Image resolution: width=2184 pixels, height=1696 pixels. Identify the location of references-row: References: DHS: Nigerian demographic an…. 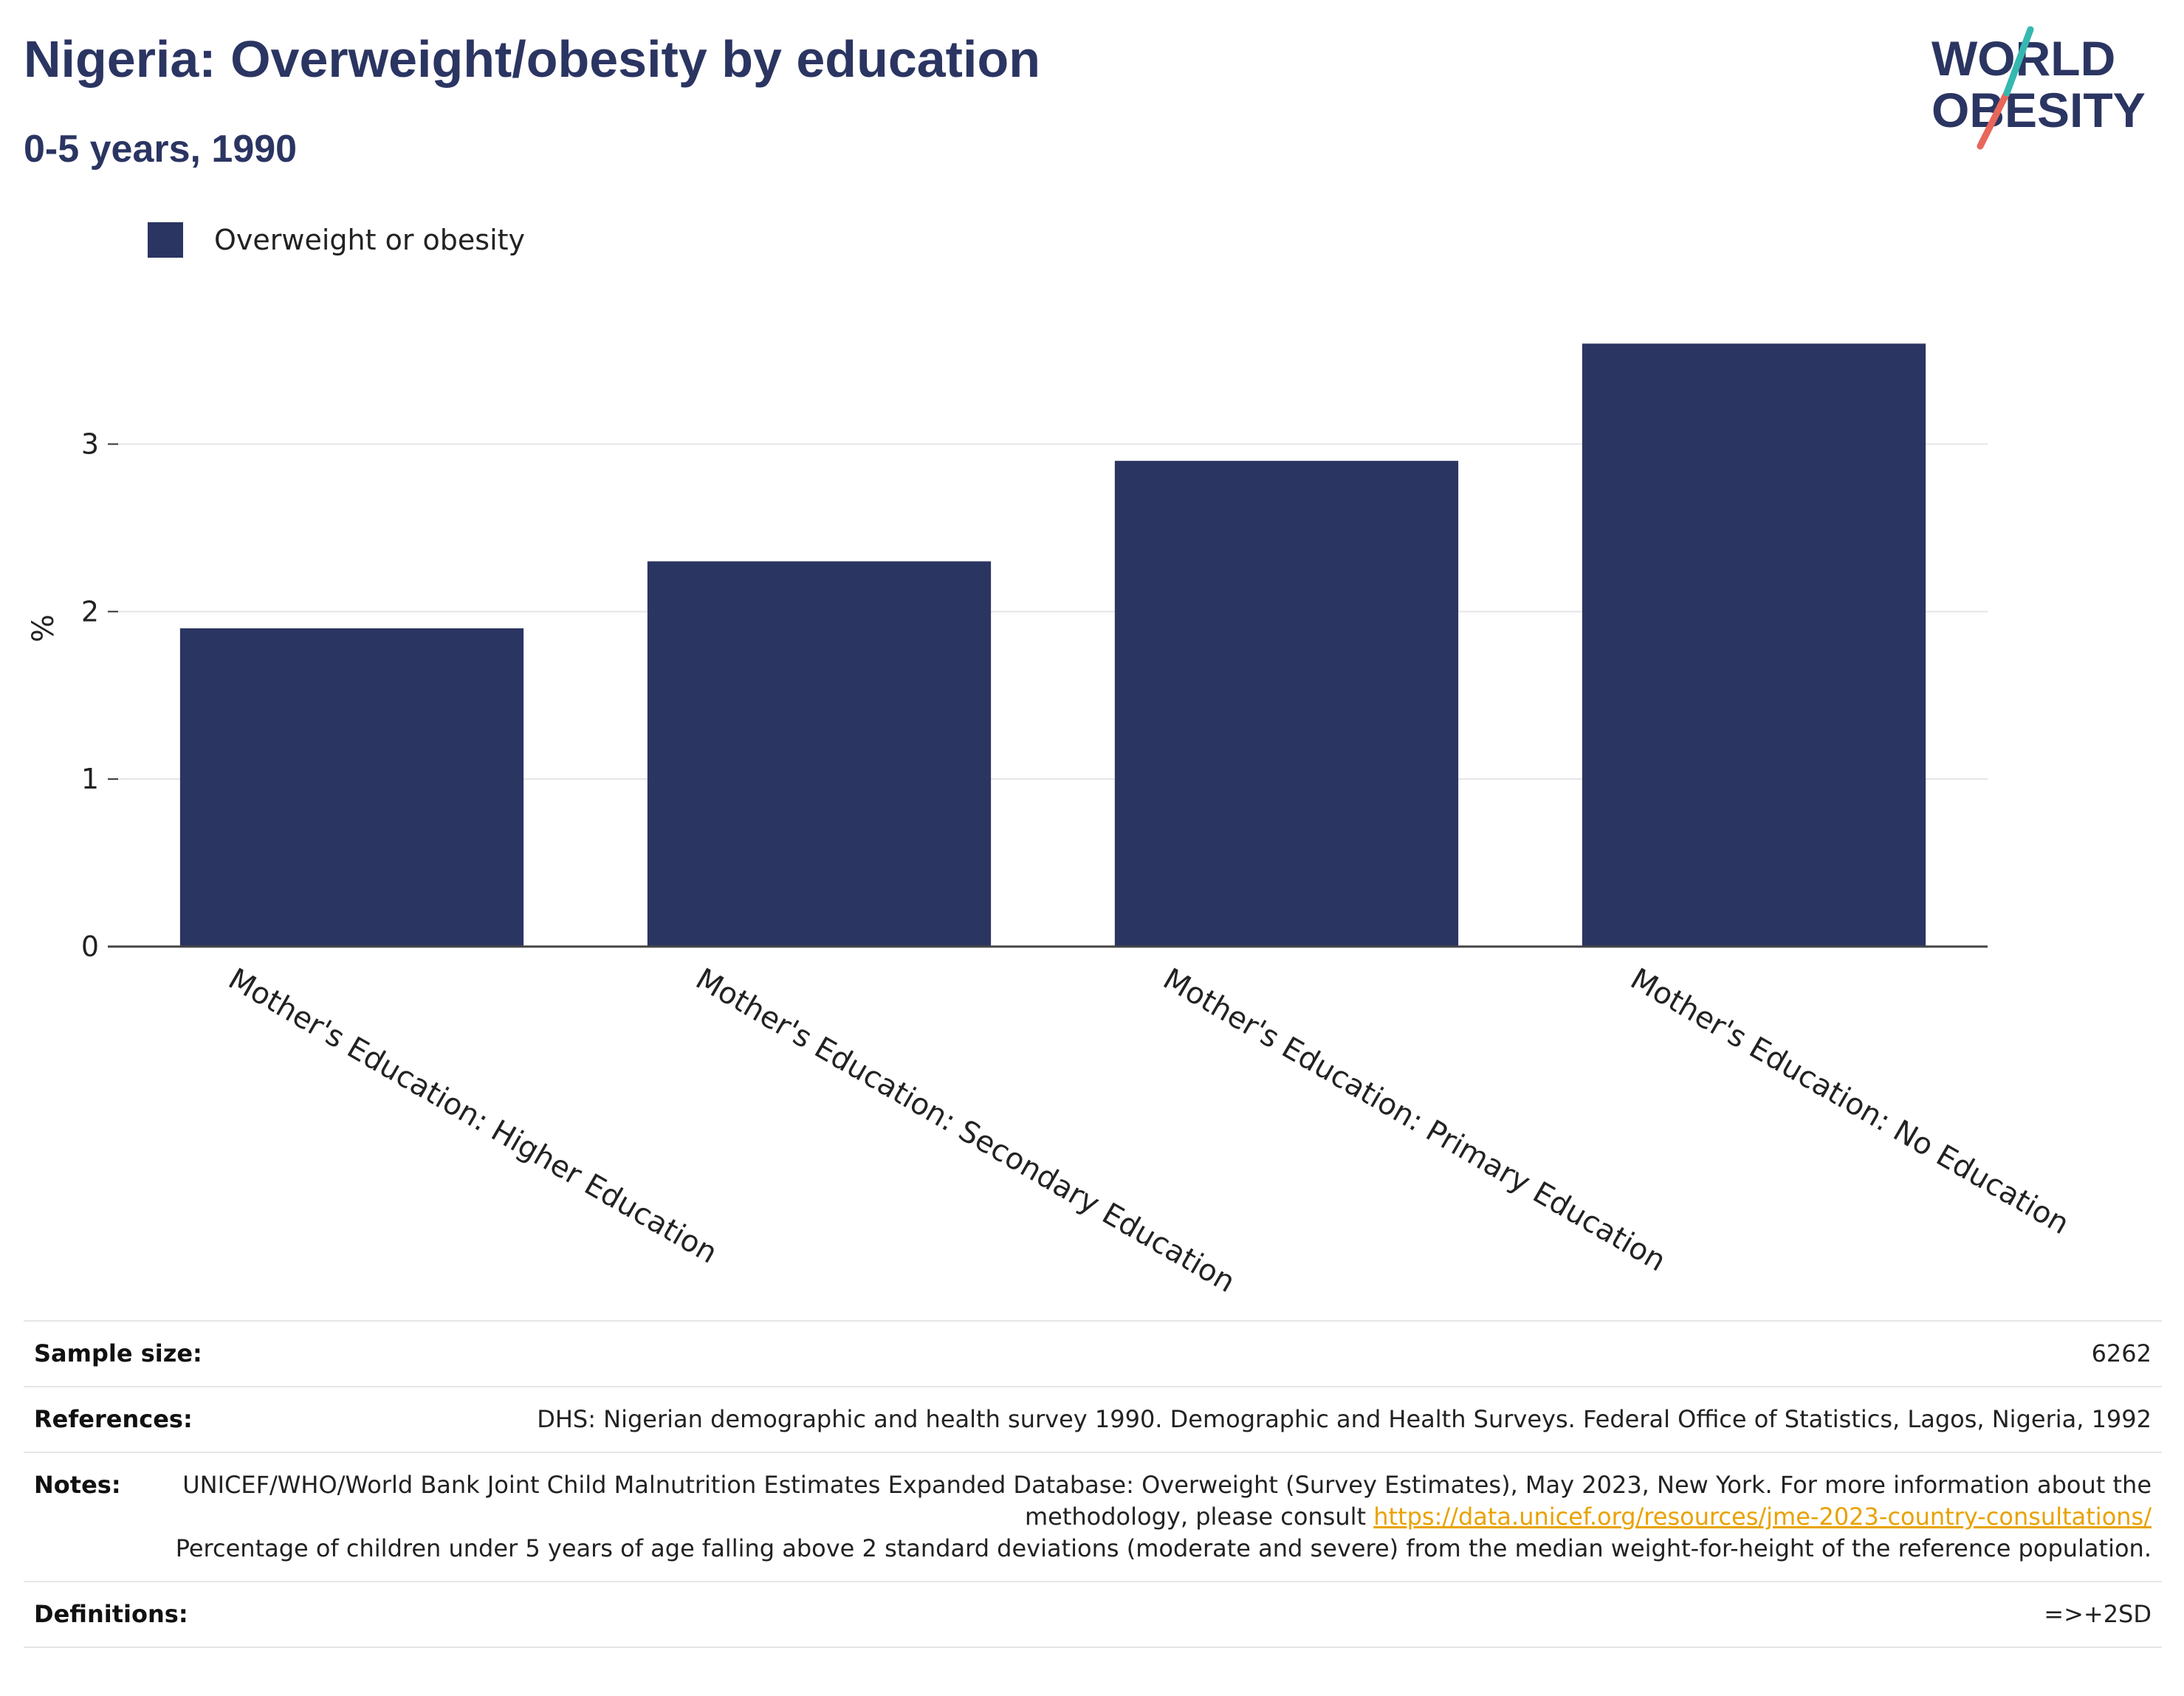
(1093, 1419).